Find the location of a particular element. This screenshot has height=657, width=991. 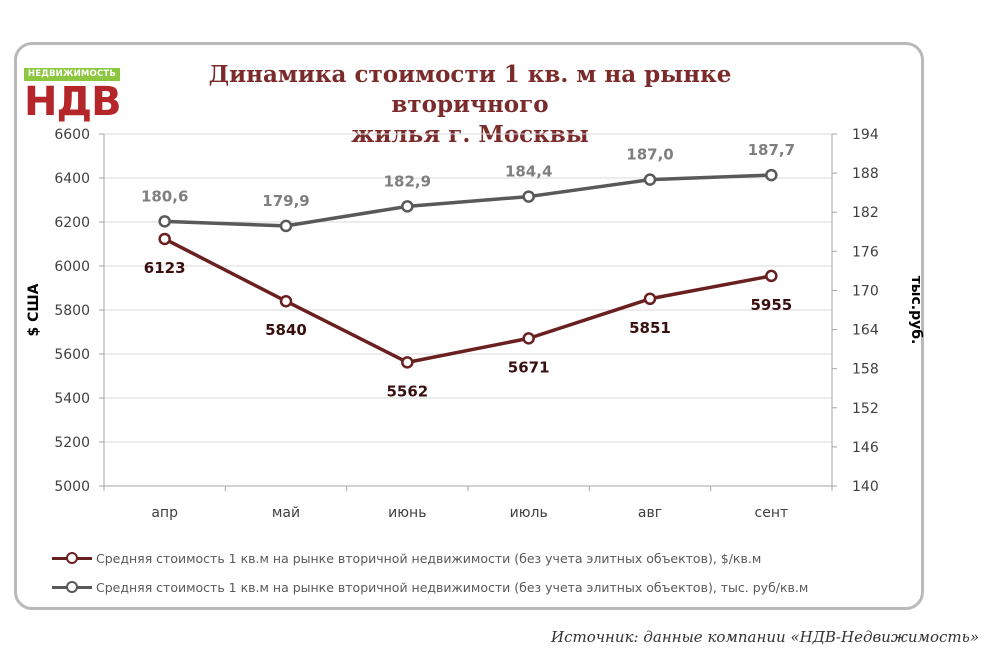

x-tick-label: май is located at coordinates (286, 513).